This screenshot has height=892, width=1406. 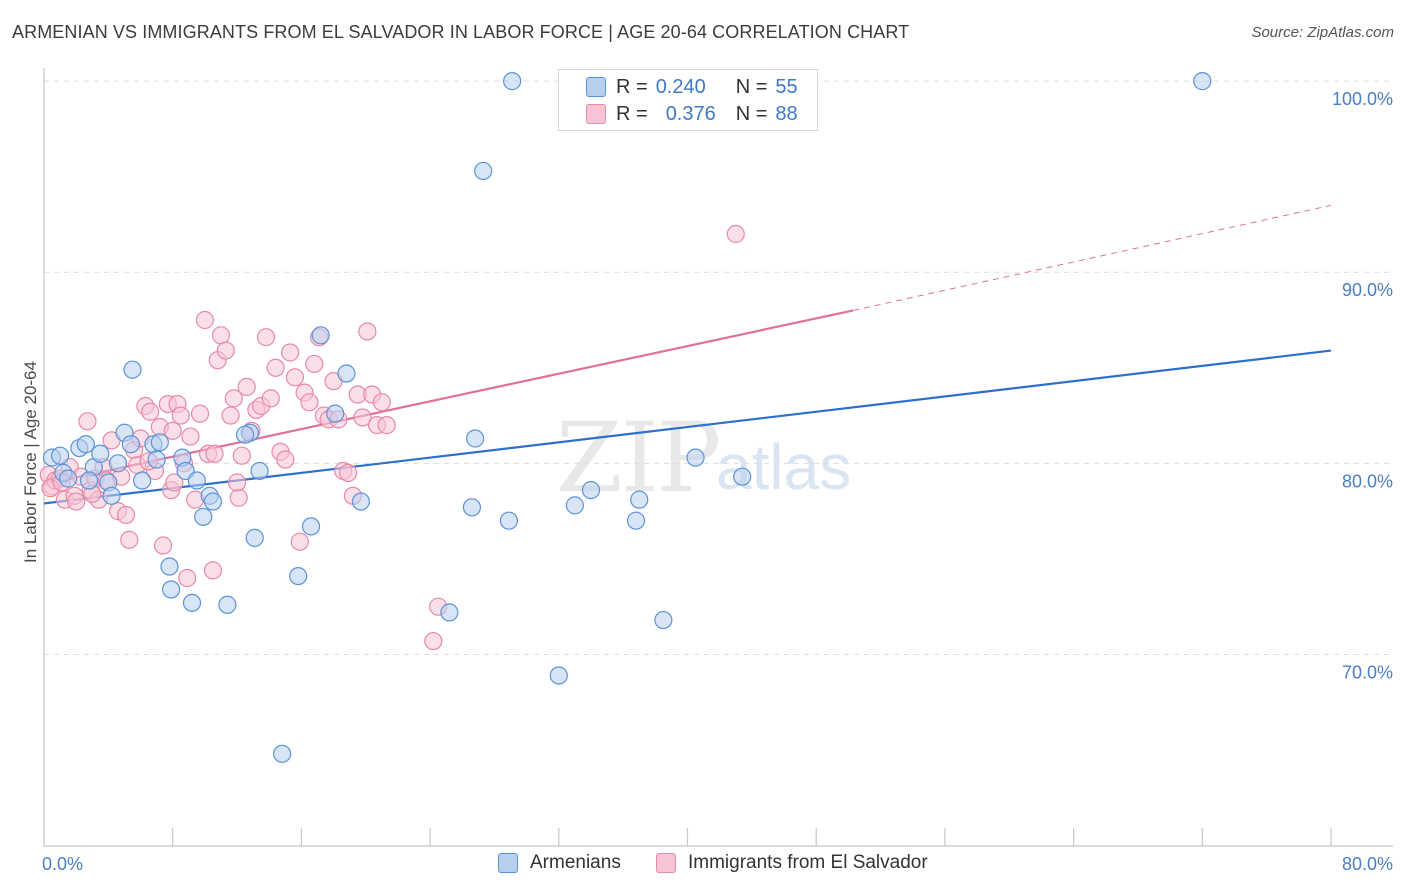 I want to click on source-label: Source: ZipAtlas.com, so click(x=1322, y=32).